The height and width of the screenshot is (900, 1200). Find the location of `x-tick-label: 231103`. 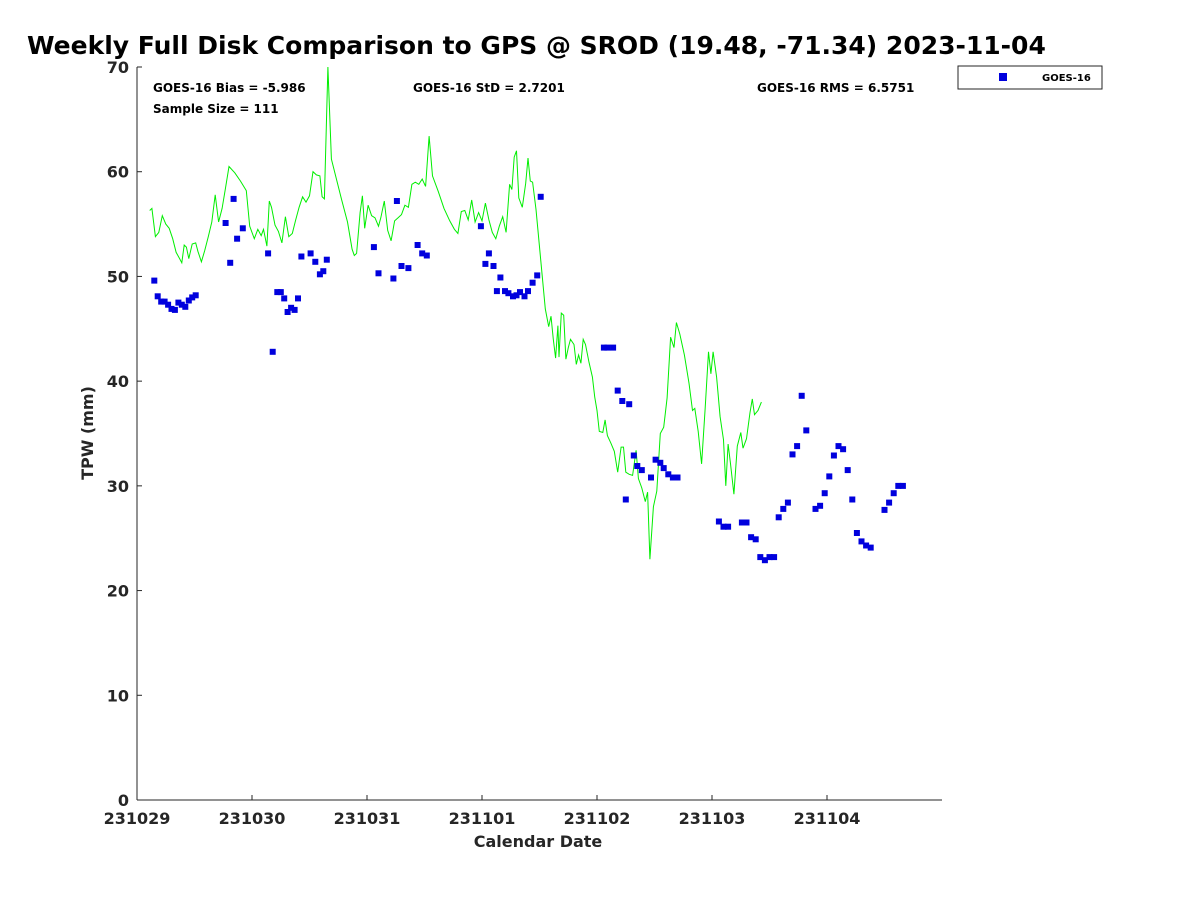

x-tick-label: 231103 is located at coordinates (712, 818).